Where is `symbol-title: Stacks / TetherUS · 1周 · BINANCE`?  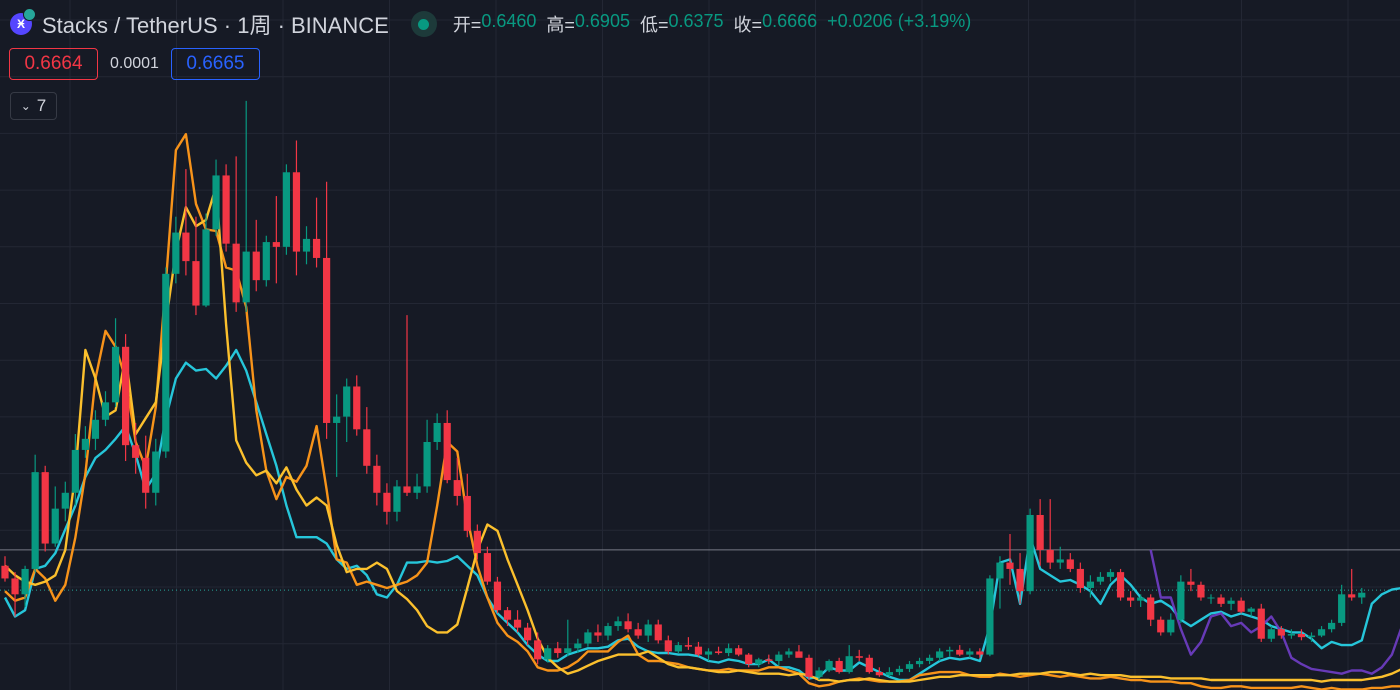 symbol-title: Stacks / TetherUS · 1周 · BINANCE is located at coordinates (215, 25).